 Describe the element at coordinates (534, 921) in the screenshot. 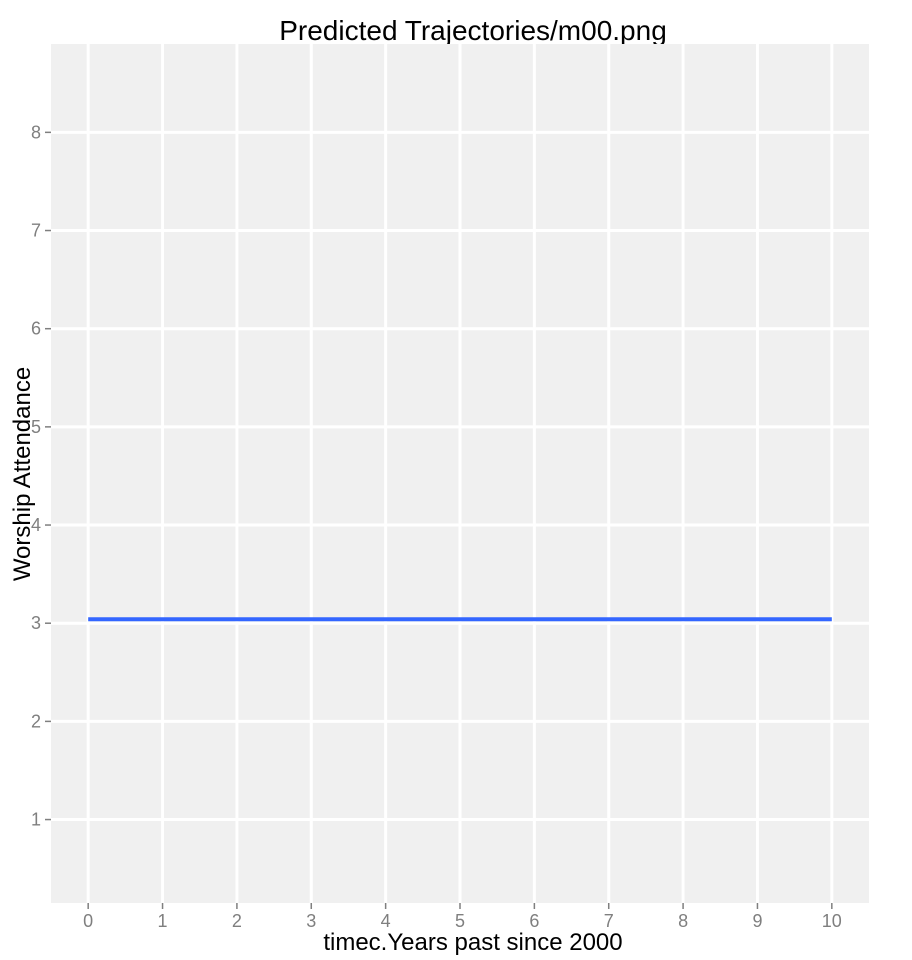

I see `x-tick-label: 6` at that location.